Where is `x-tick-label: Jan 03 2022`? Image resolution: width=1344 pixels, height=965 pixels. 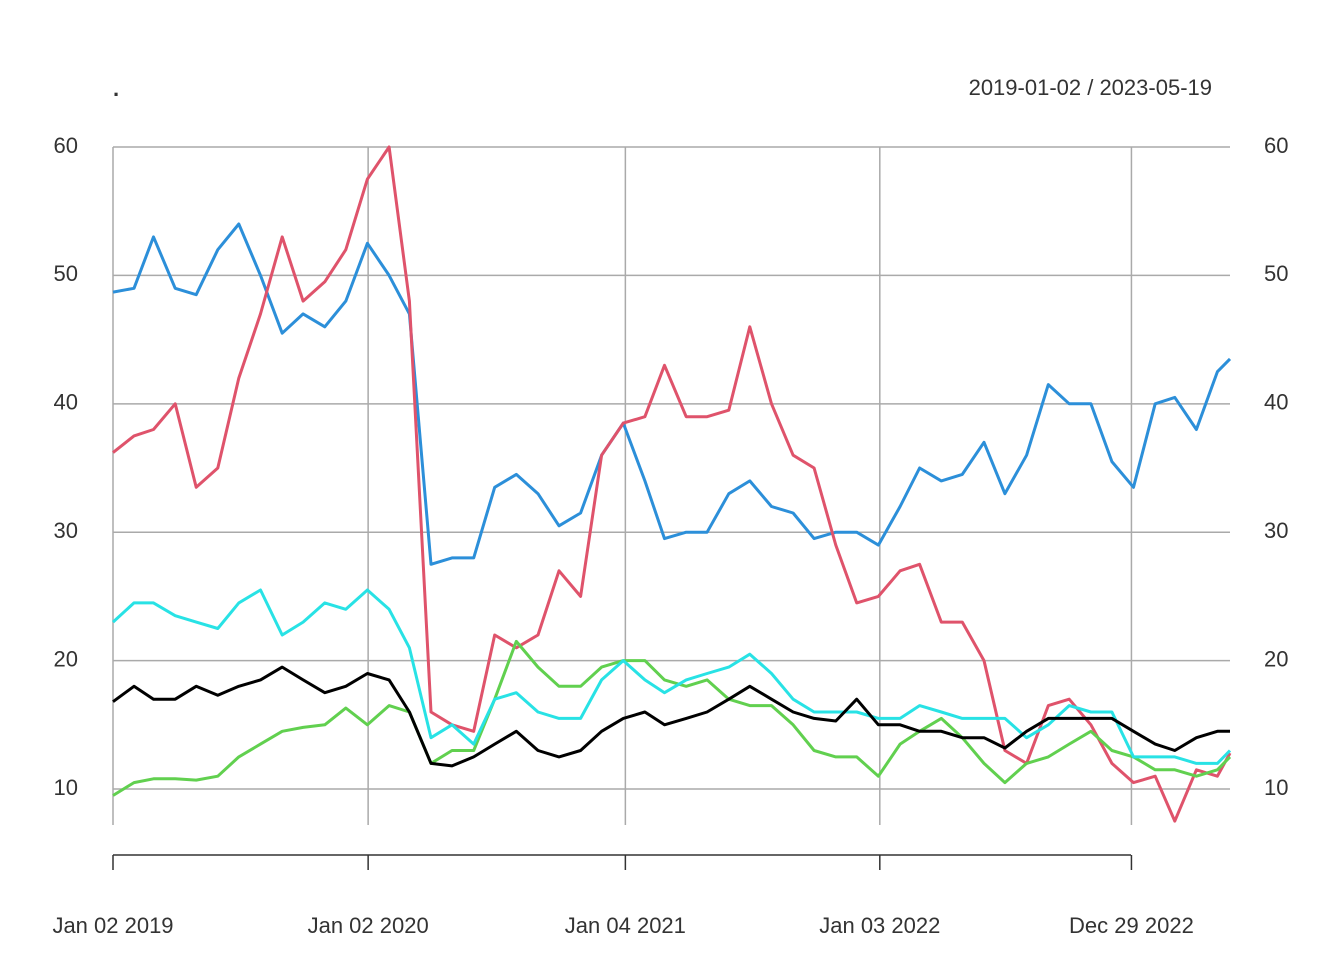
x-tick-label: Jan 03 2022 is located at coordinates (879, 925).